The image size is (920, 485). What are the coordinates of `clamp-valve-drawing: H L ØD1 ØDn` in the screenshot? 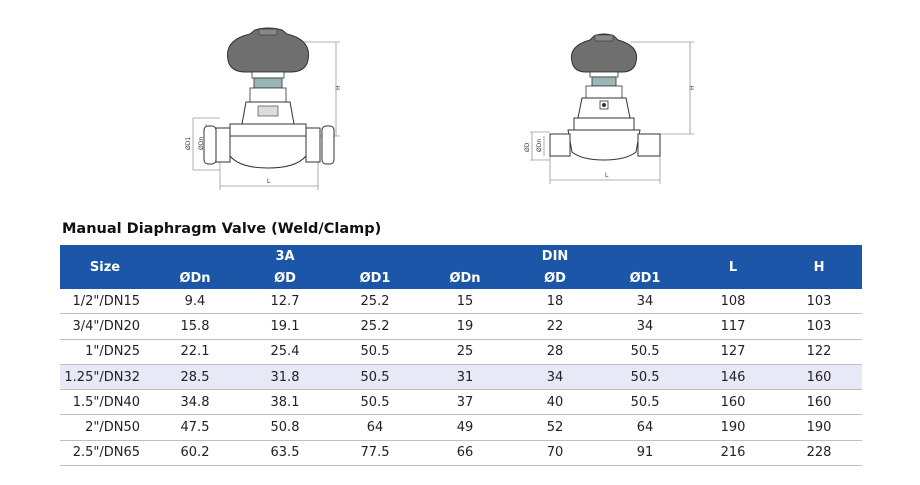 It's located at (263, 108).